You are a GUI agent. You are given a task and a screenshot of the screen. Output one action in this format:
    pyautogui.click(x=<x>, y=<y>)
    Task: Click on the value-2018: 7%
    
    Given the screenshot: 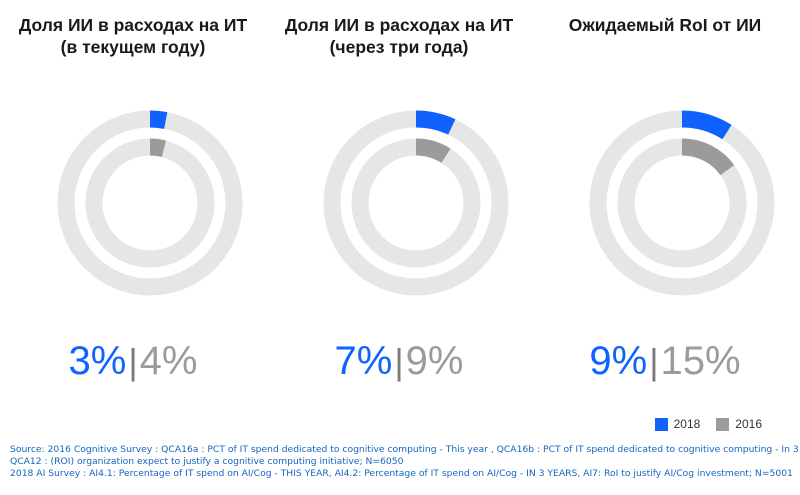 What is the action you would take?
    pyautogui.click(x=363, y=361)
    